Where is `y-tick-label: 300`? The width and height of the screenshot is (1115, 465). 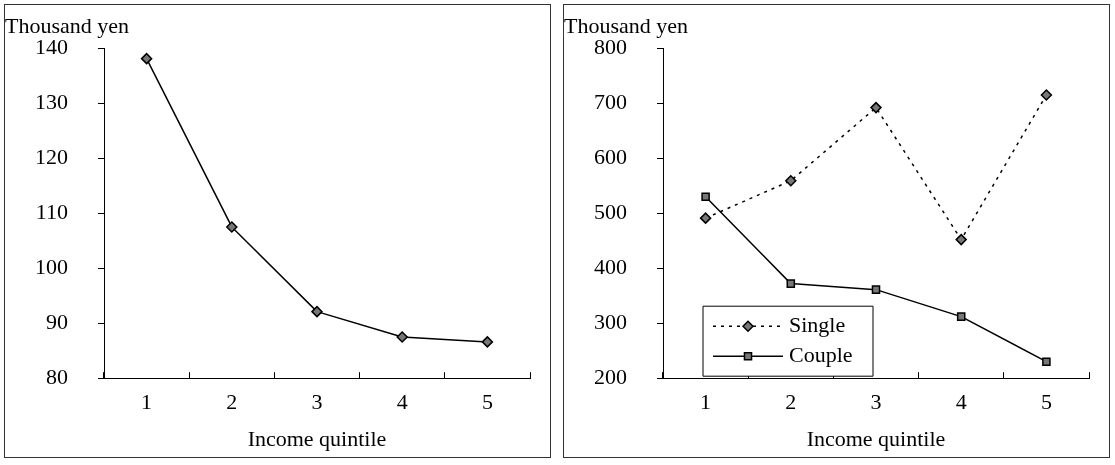 y-tick-label: 300 is located at coordinates (610, 321).